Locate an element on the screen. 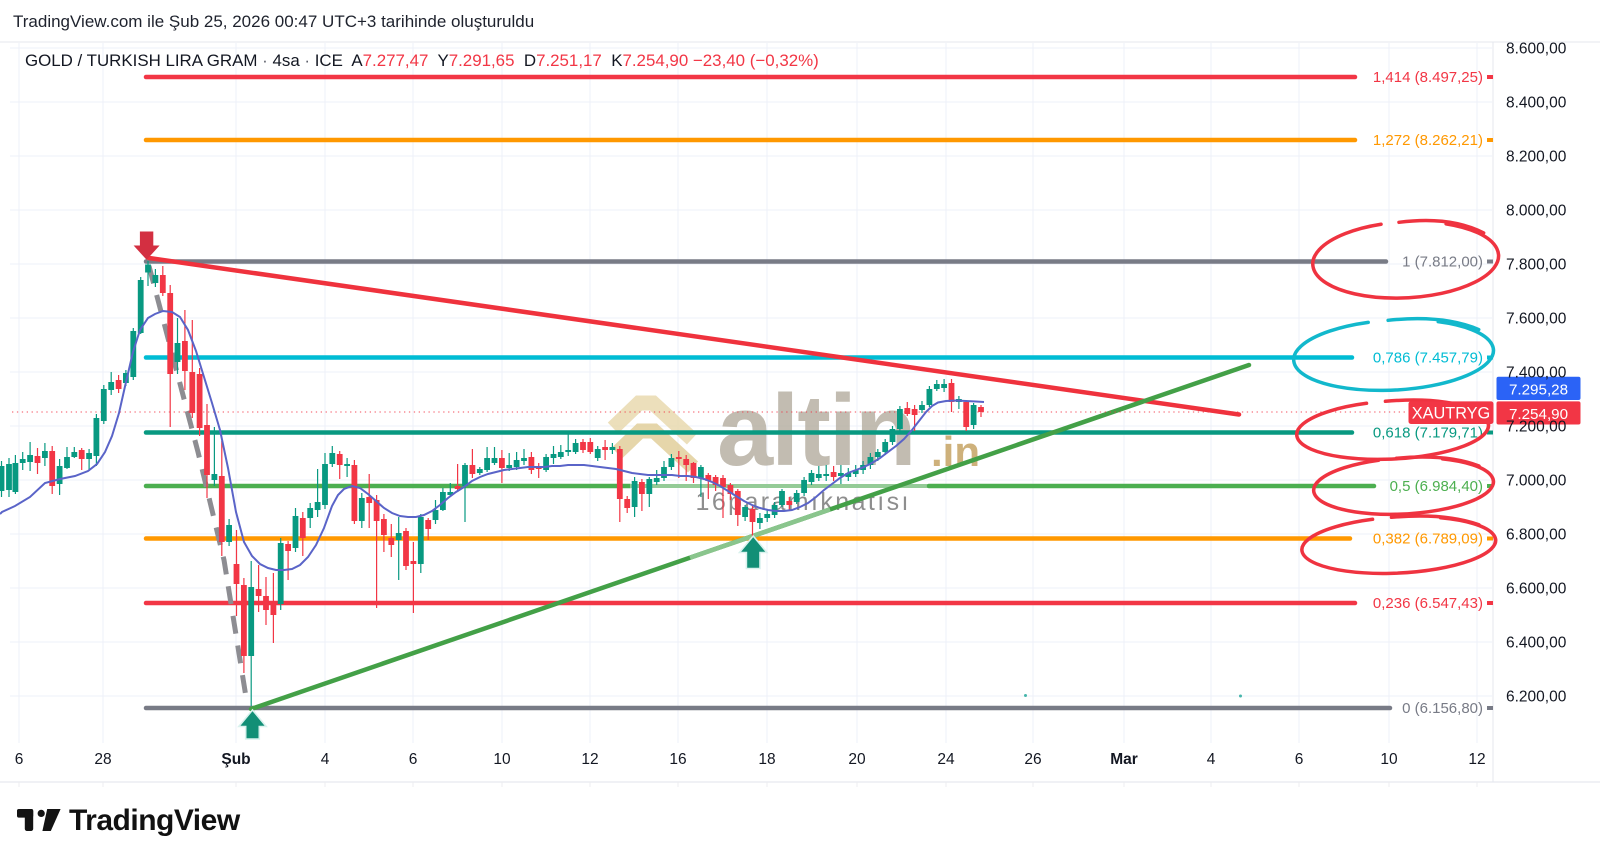 The image size is (1600, 868). svg-text: 0,382 (6.789,09) is located at coordinates (1428, 539).